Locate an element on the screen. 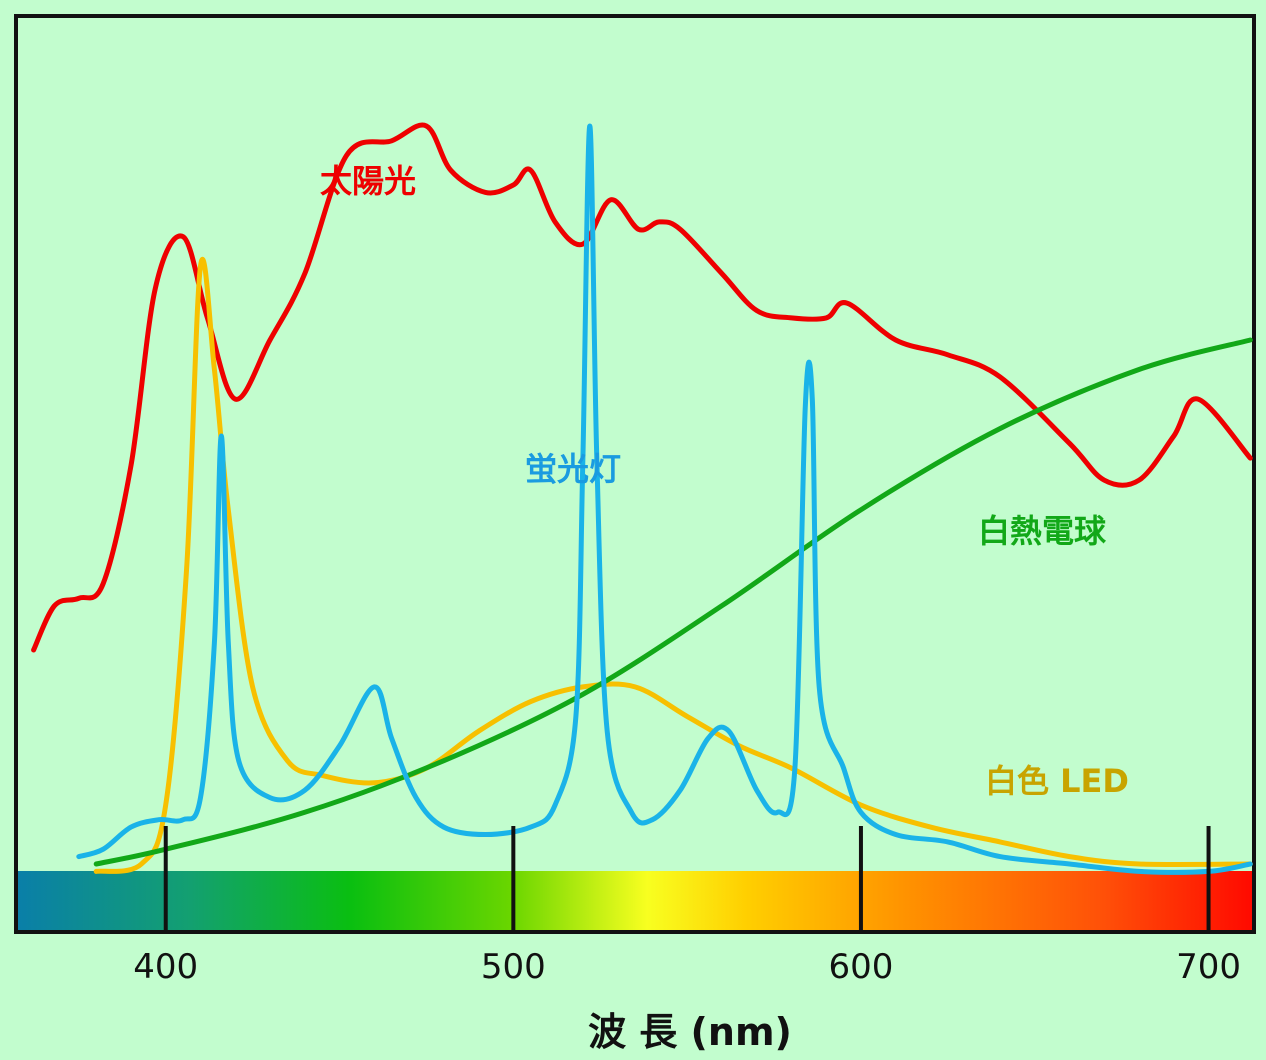 This screenshot has width=1266, height=1060. x-tick-label: 700 is located at coordinates (1208, 967).